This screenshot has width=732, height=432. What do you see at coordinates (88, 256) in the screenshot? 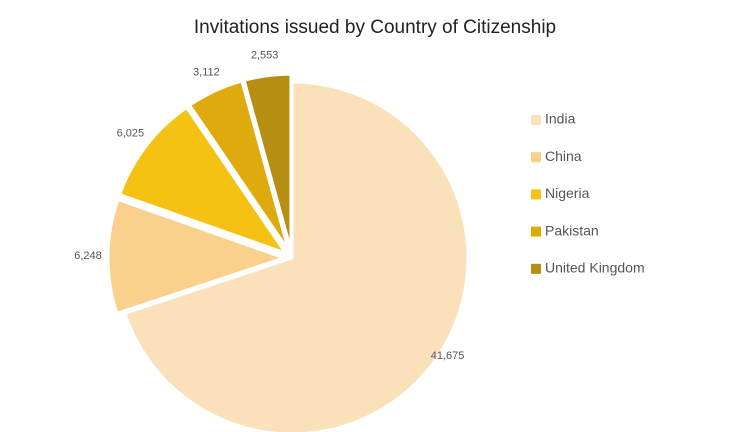
I see `value-label: 6,248` at bounding box center [88, 256].